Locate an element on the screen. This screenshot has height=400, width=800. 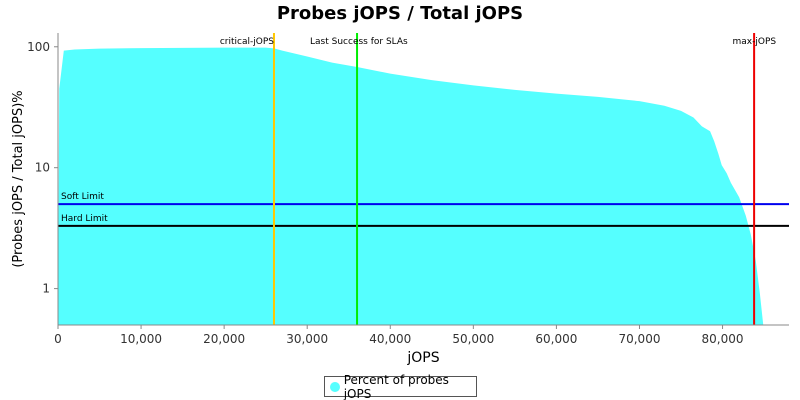
x-tick-label-3: 30,000 is located at coordinates (307, 339).